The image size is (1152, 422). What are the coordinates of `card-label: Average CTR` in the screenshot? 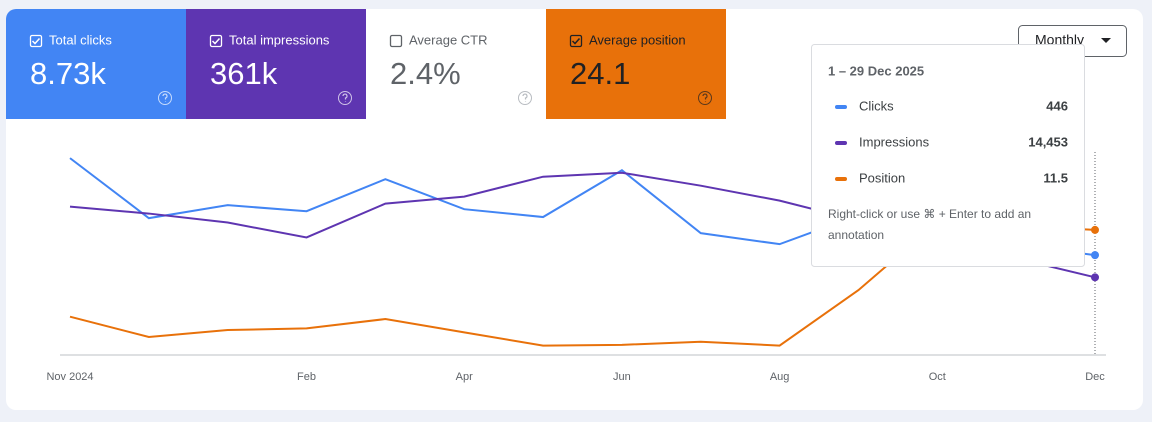 It's located at (448, 39).